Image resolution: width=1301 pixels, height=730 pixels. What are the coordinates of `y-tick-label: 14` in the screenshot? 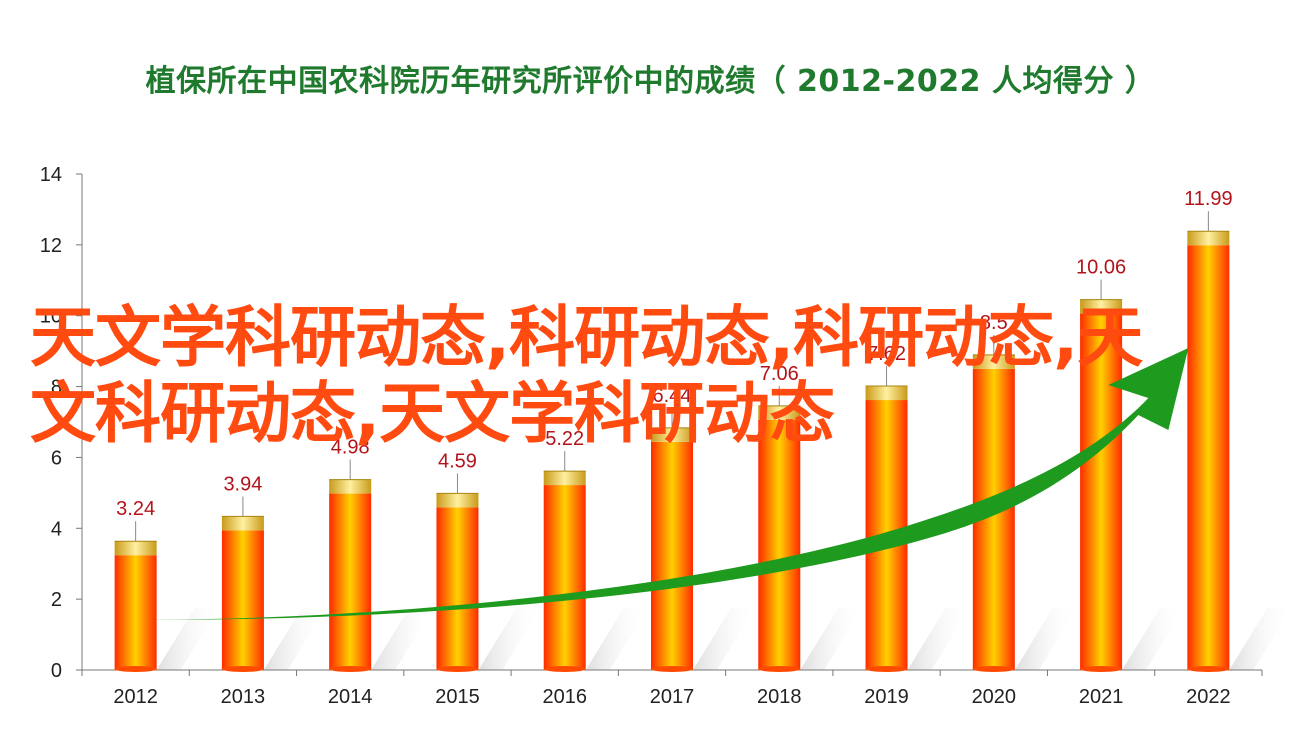 It's located at (51, 175).